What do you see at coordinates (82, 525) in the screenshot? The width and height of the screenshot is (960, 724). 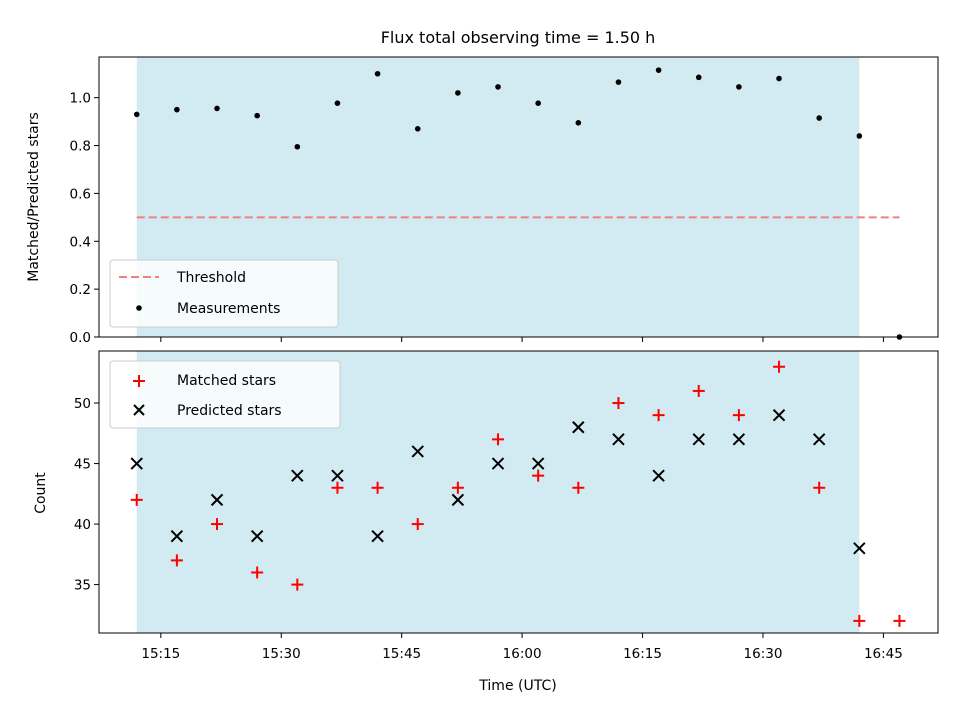 I see `bottom-y-tick-label: 40` at bounding box center [82, 525].